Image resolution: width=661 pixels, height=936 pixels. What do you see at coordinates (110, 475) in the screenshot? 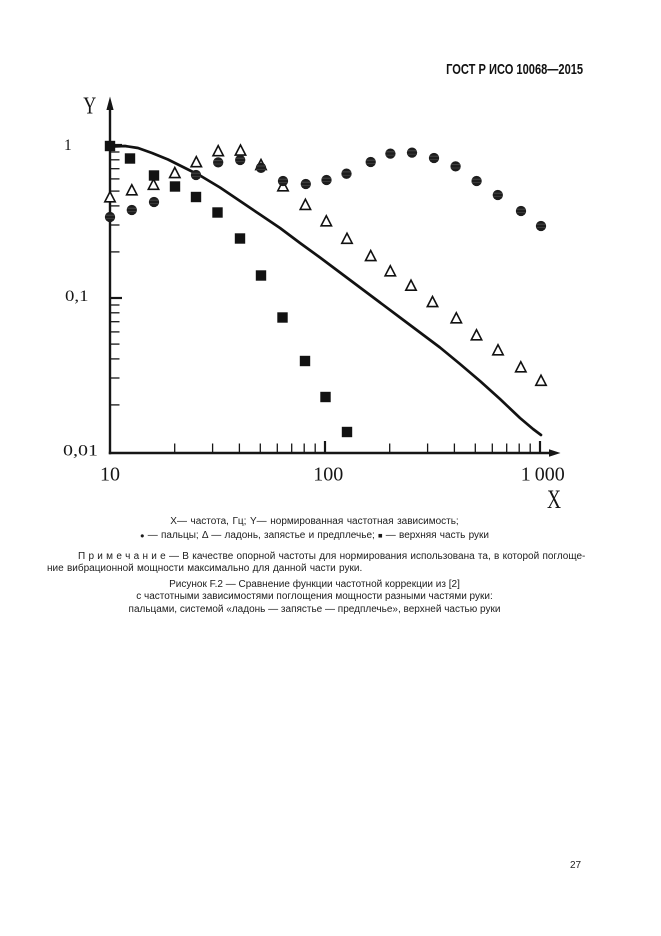
I see `svg-text: 10` at bounding box center [110, 475].